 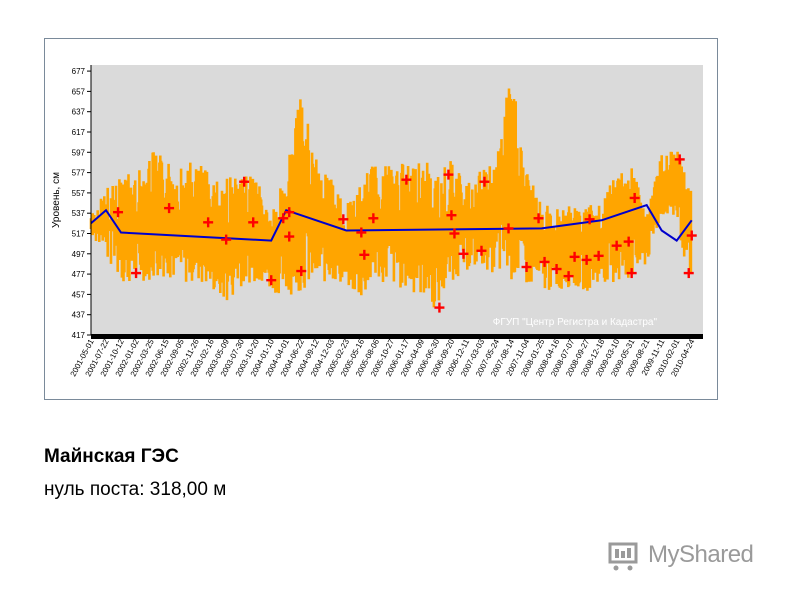 What do you see at coordinates (79, 193) in the screenshot?
I see `y-tick-label: 557` at bounding box center [79, 193].